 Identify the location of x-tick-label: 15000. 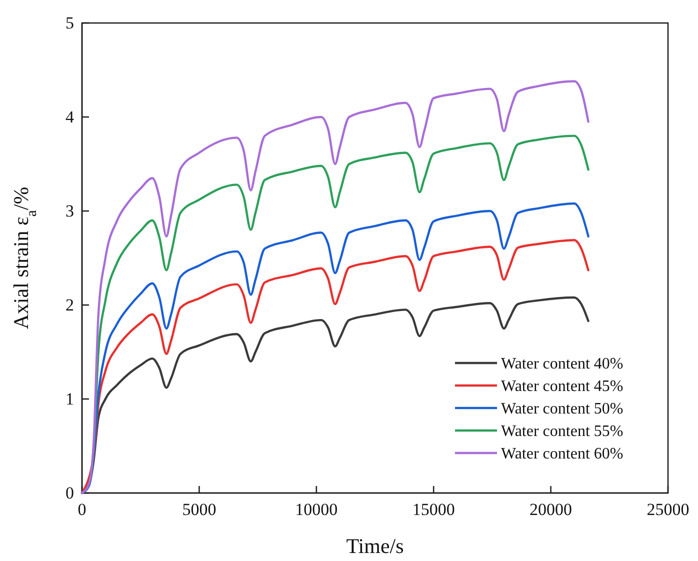
(433, 510).